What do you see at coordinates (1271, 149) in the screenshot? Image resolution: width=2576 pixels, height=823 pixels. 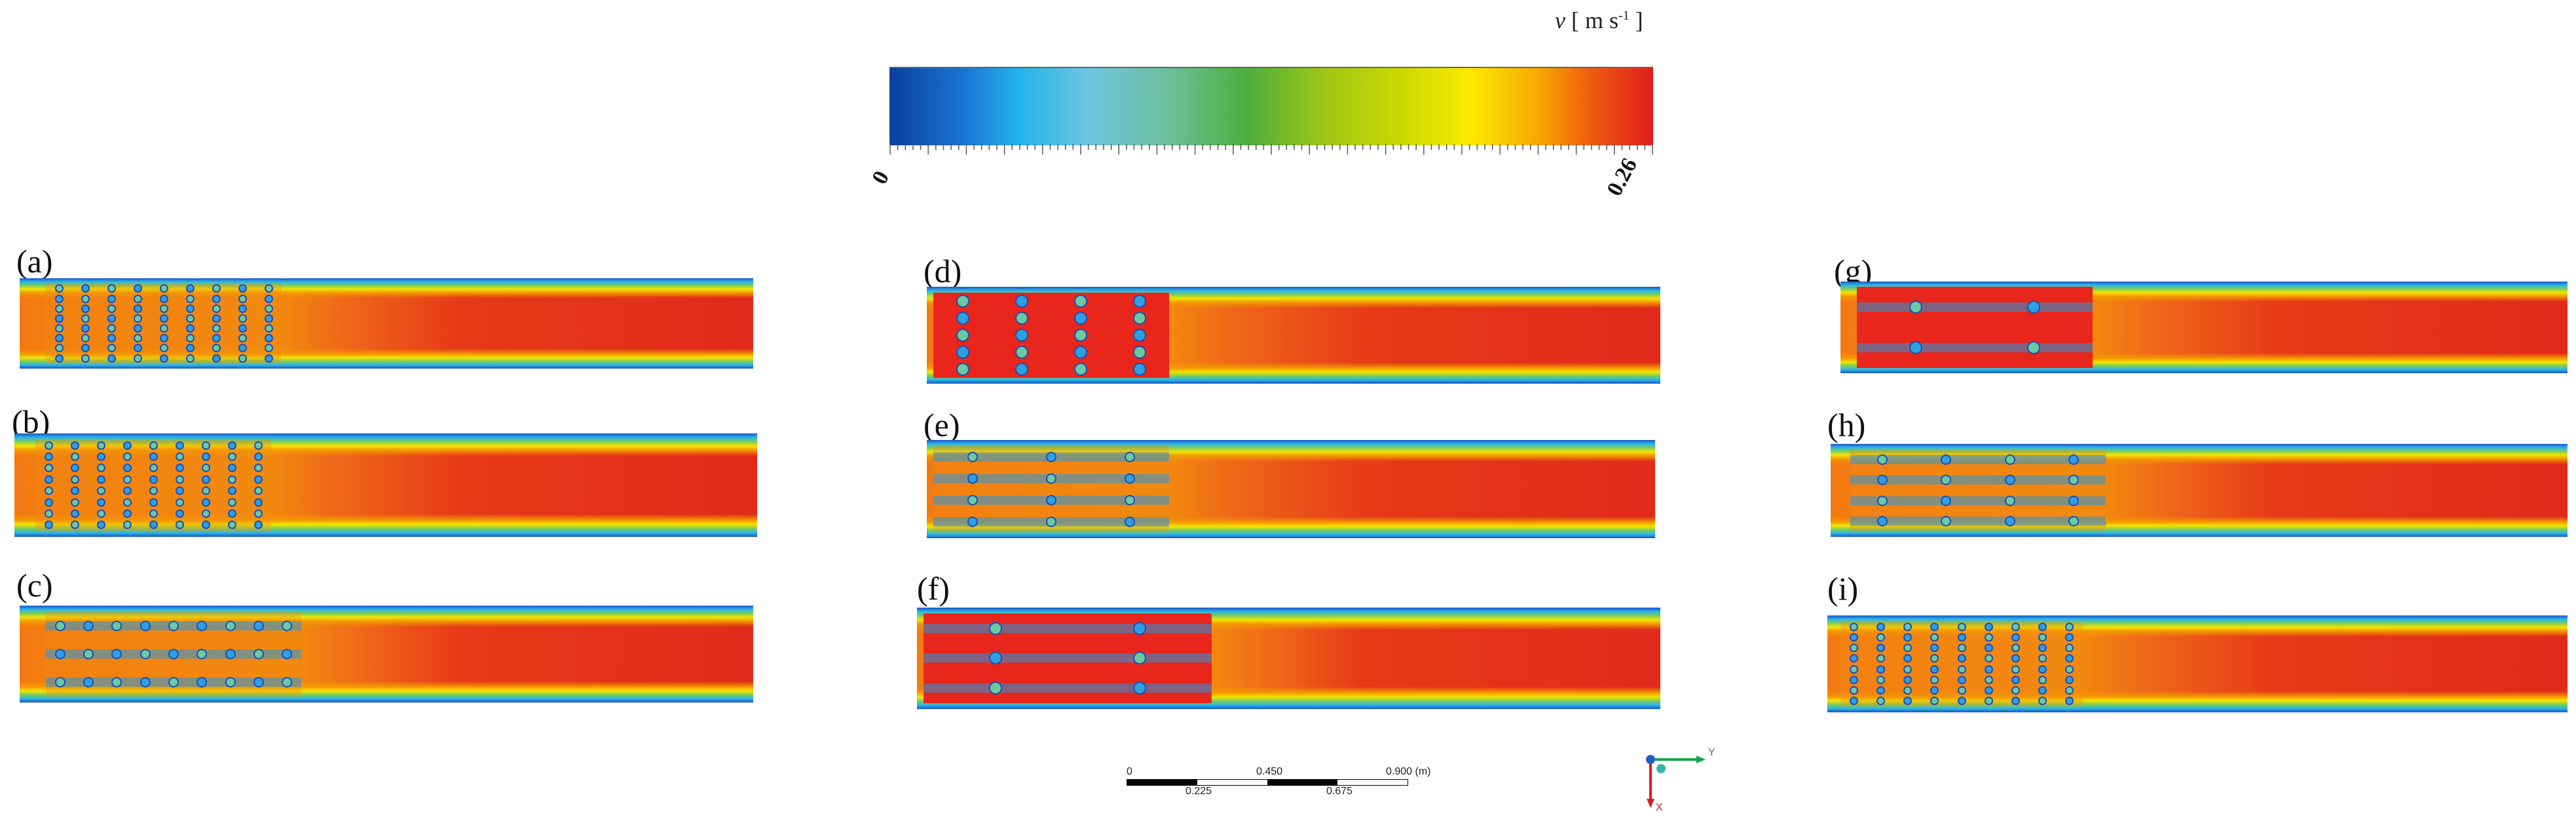 I see `colorbar-ticks` at bounding box center [1271, 149].